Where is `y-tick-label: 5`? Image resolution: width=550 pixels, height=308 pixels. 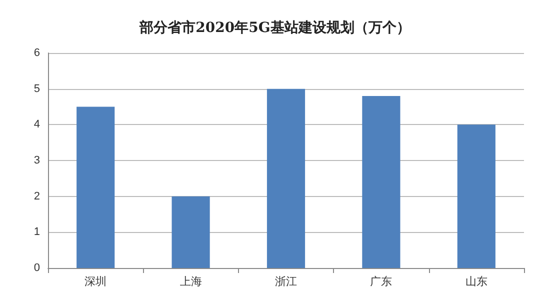 y-tick-label: 5 is located at coordinates (37, 88).